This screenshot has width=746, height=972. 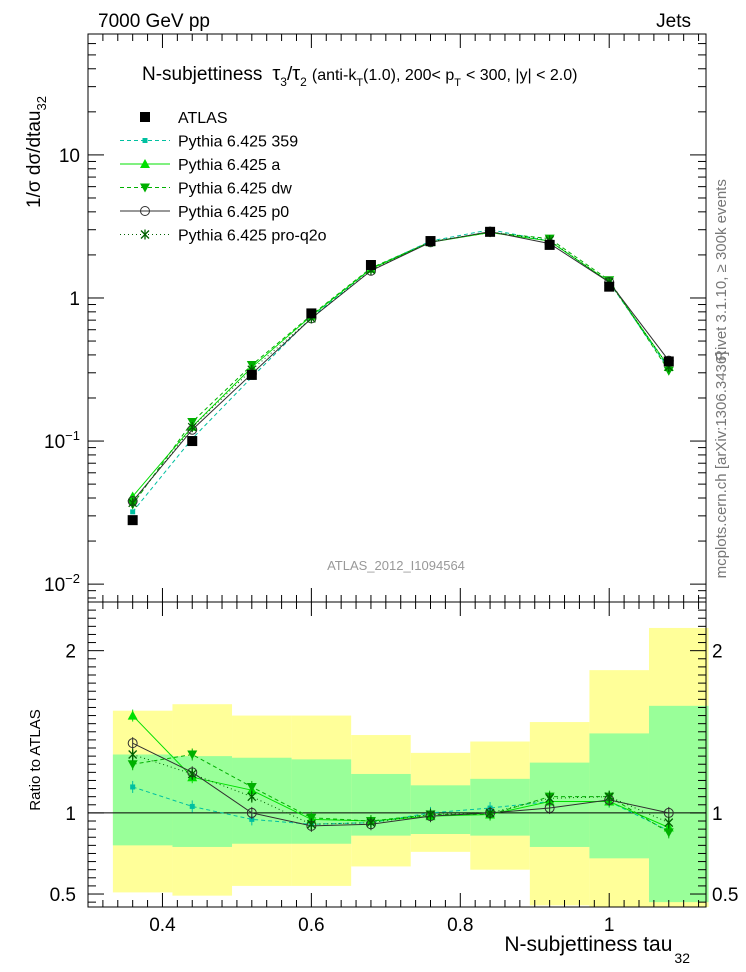 I want to click on svg-text: 1/σ dσ/dtau32, so click(x=36, y=152).